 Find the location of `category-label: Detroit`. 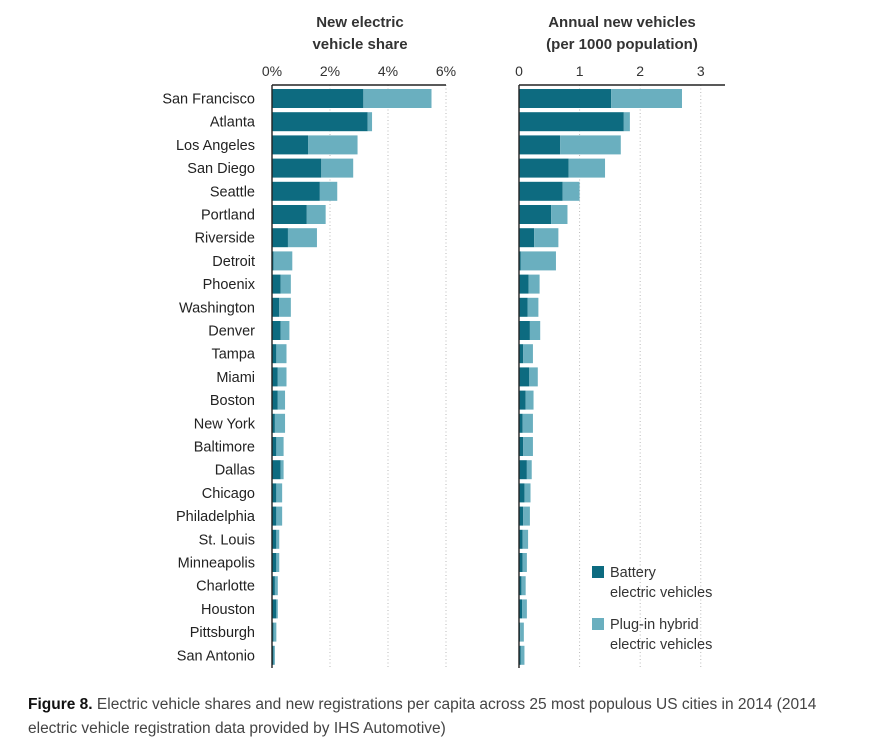

category-label: Detroit is located at coordinates (233, 262).